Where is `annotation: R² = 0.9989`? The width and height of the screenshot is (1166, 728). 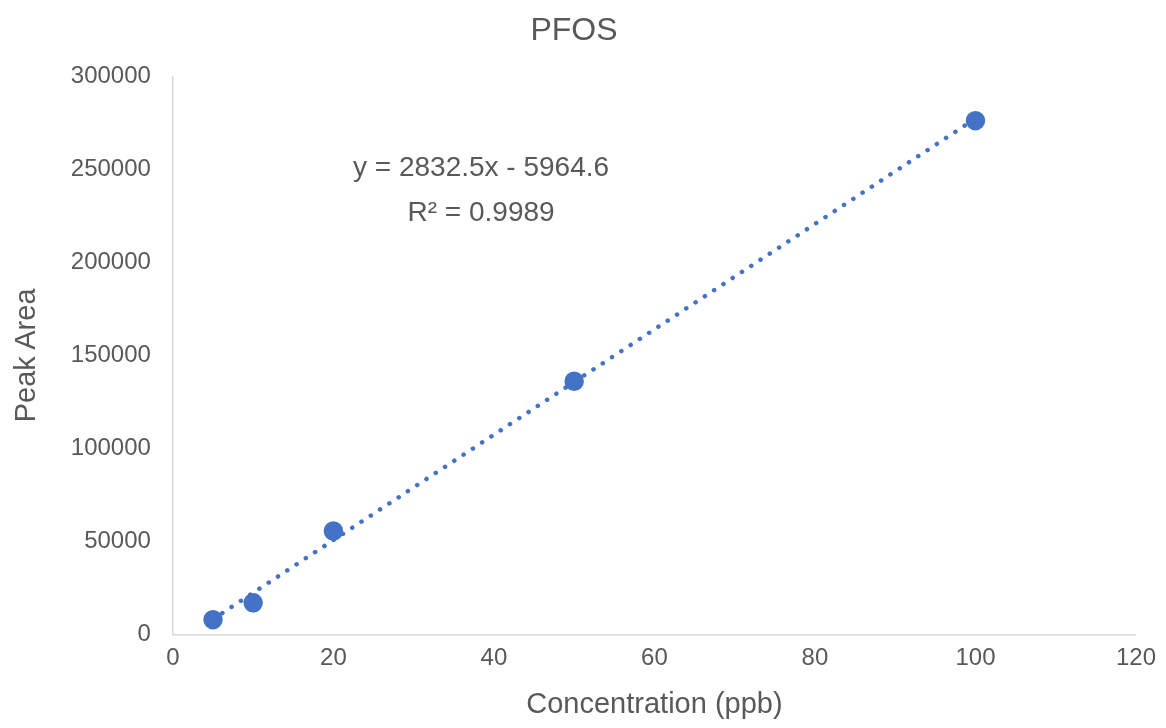
annotation: R² = 0.9989 is located at coordinates (481, 211).